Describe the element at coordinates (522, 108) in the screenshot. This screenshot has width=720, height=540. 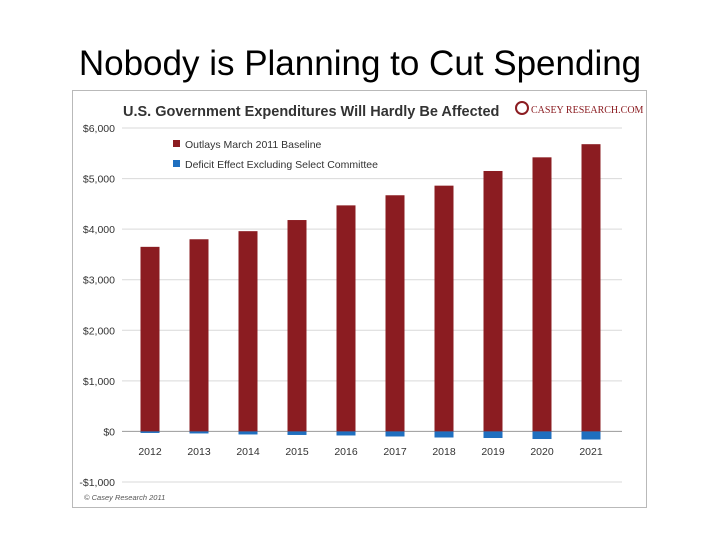
I see `brand-logo-icon` at that location.